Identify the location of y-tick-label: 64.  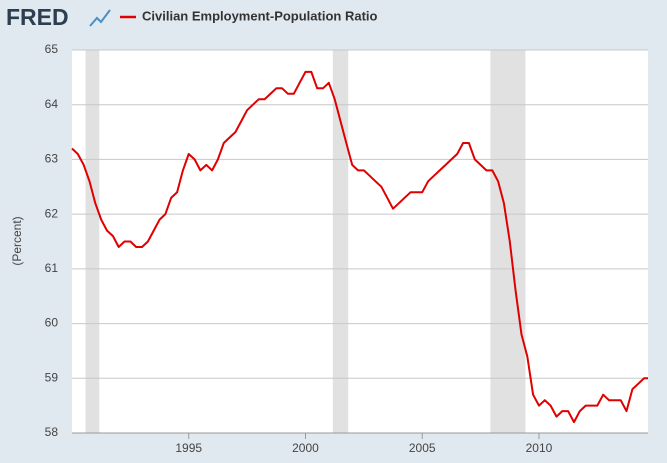
(52, 104).